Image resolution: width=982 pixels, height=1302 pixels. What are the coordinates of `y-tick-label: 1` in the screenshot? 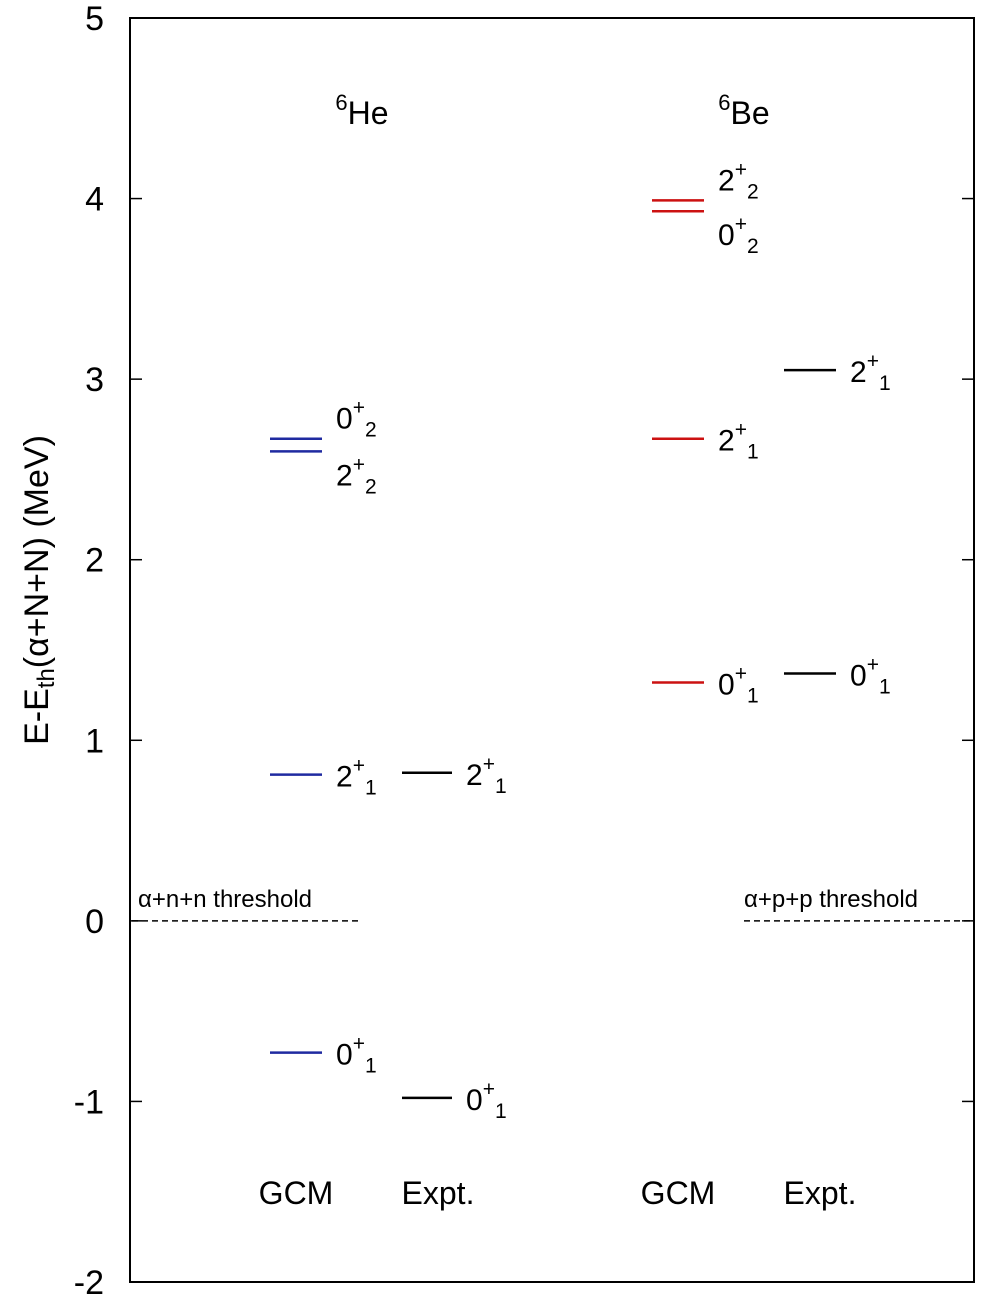 It's located at (94, 741).